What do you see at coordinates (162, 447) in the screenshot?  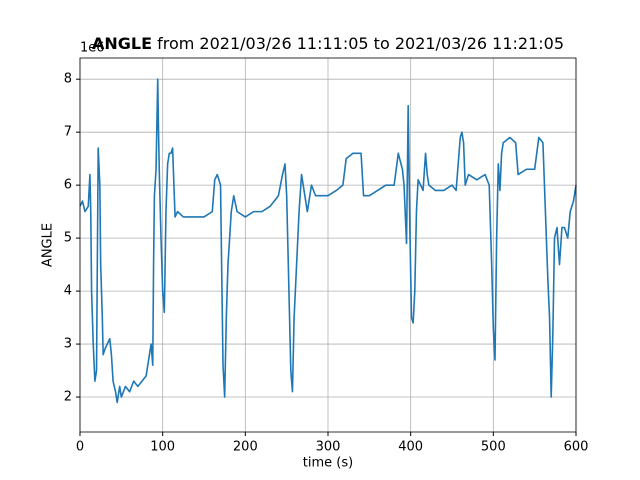 I see `x-tick-label: 100` at bounding box center [162, 447].